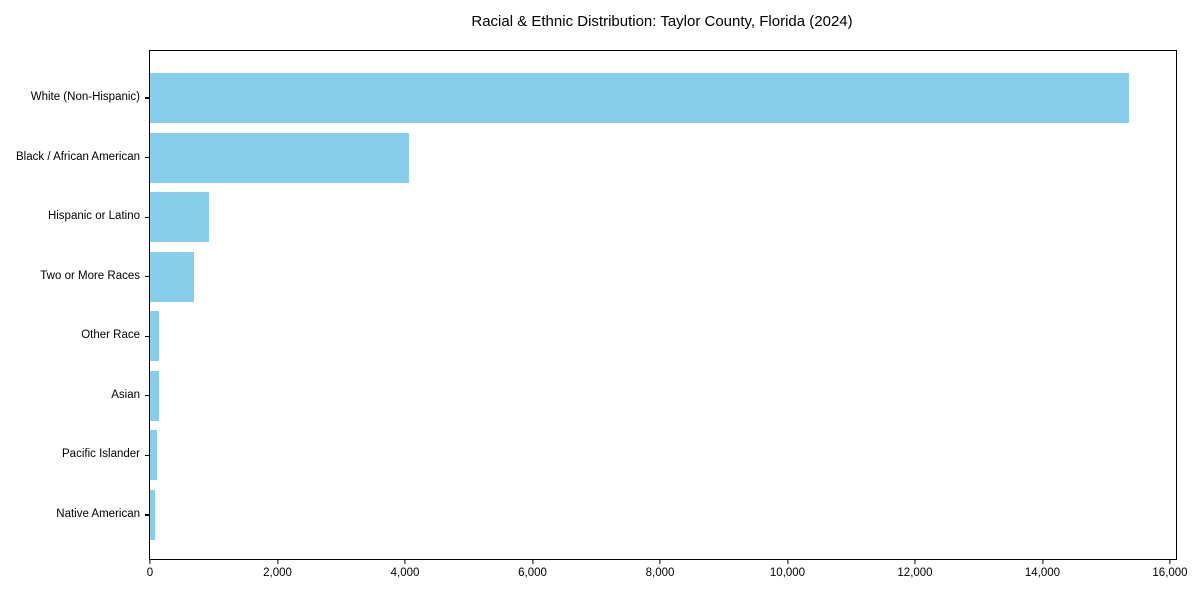 The image size is (1200, 600). Describe the element at coordinates (98, 513) in the screenshot. I see `y-axis-label: Native American` at that location.